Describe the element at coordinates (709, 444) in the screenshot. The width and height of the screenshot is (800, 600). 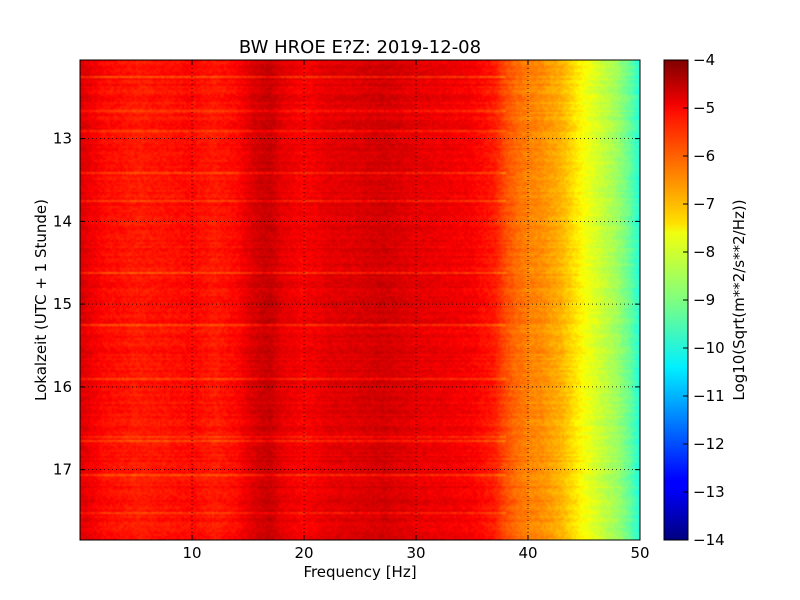
I see `colorbar-tick-label: −12` at that location.